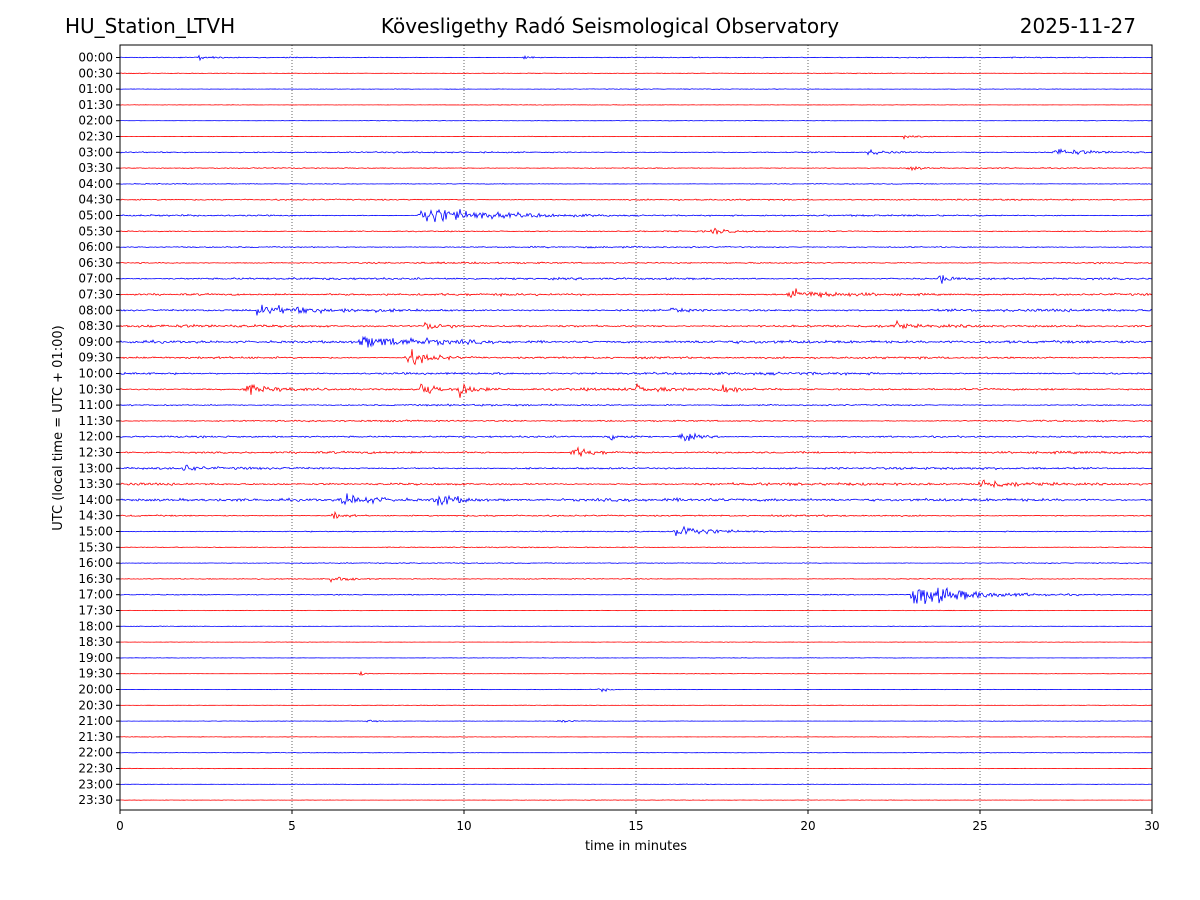 The width and height of the screenshot is (1200, 900). I want to click on x-tick-label: 20, so click(807, 826).